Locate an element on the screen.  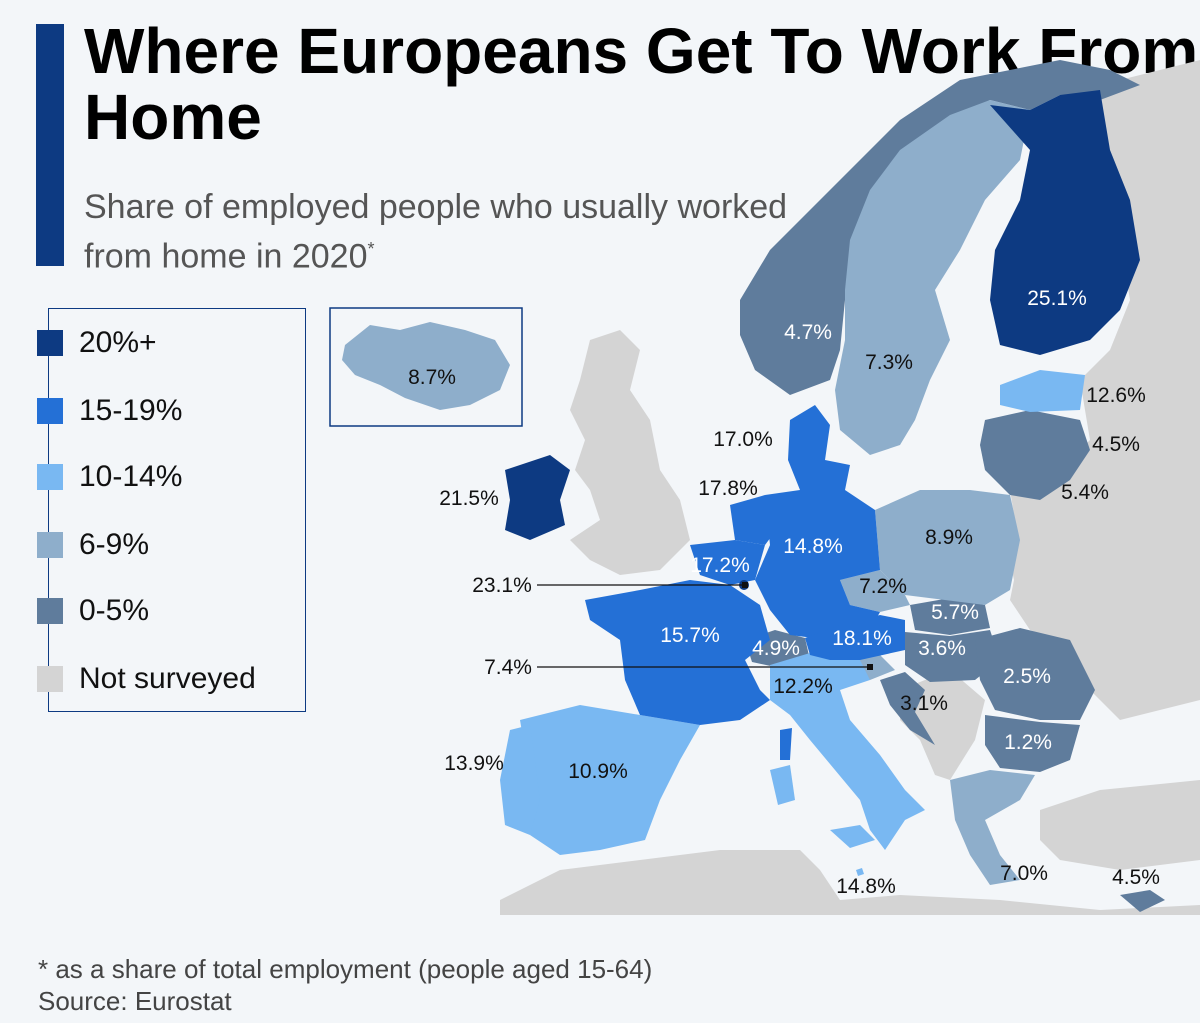
label-germany: 14.8% is located at coordinates (813, 546).